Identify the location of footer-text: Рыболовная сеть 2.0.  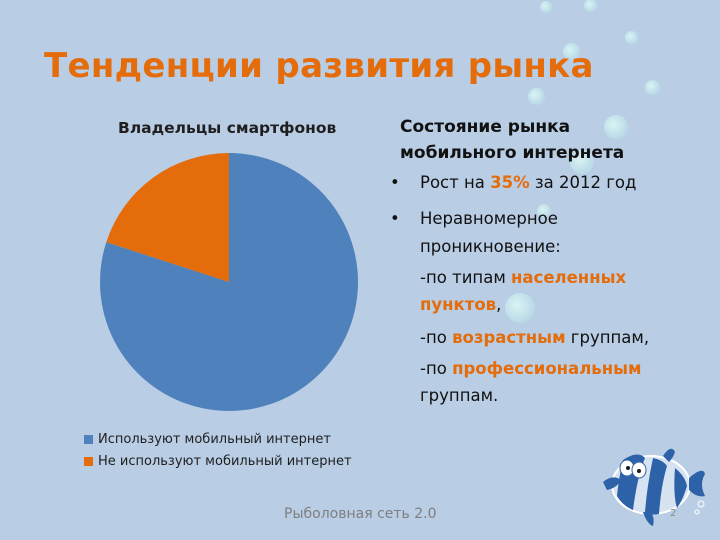
(360, 514).